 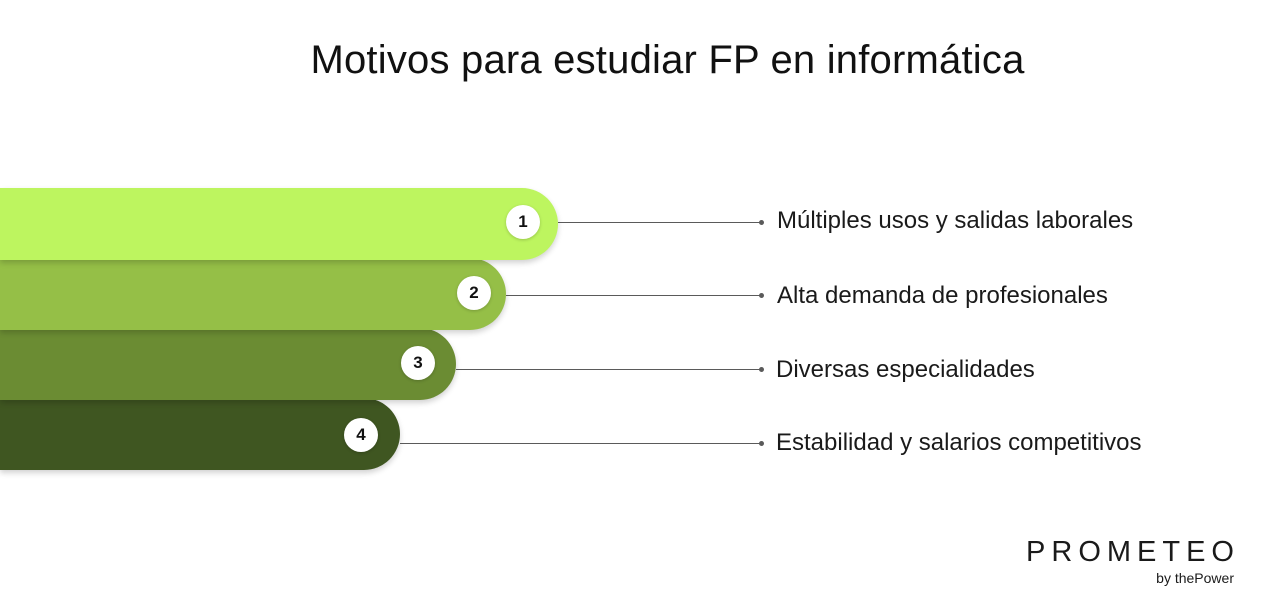 I want to click on number-badge-3: 3, so click(x=418, y=363).